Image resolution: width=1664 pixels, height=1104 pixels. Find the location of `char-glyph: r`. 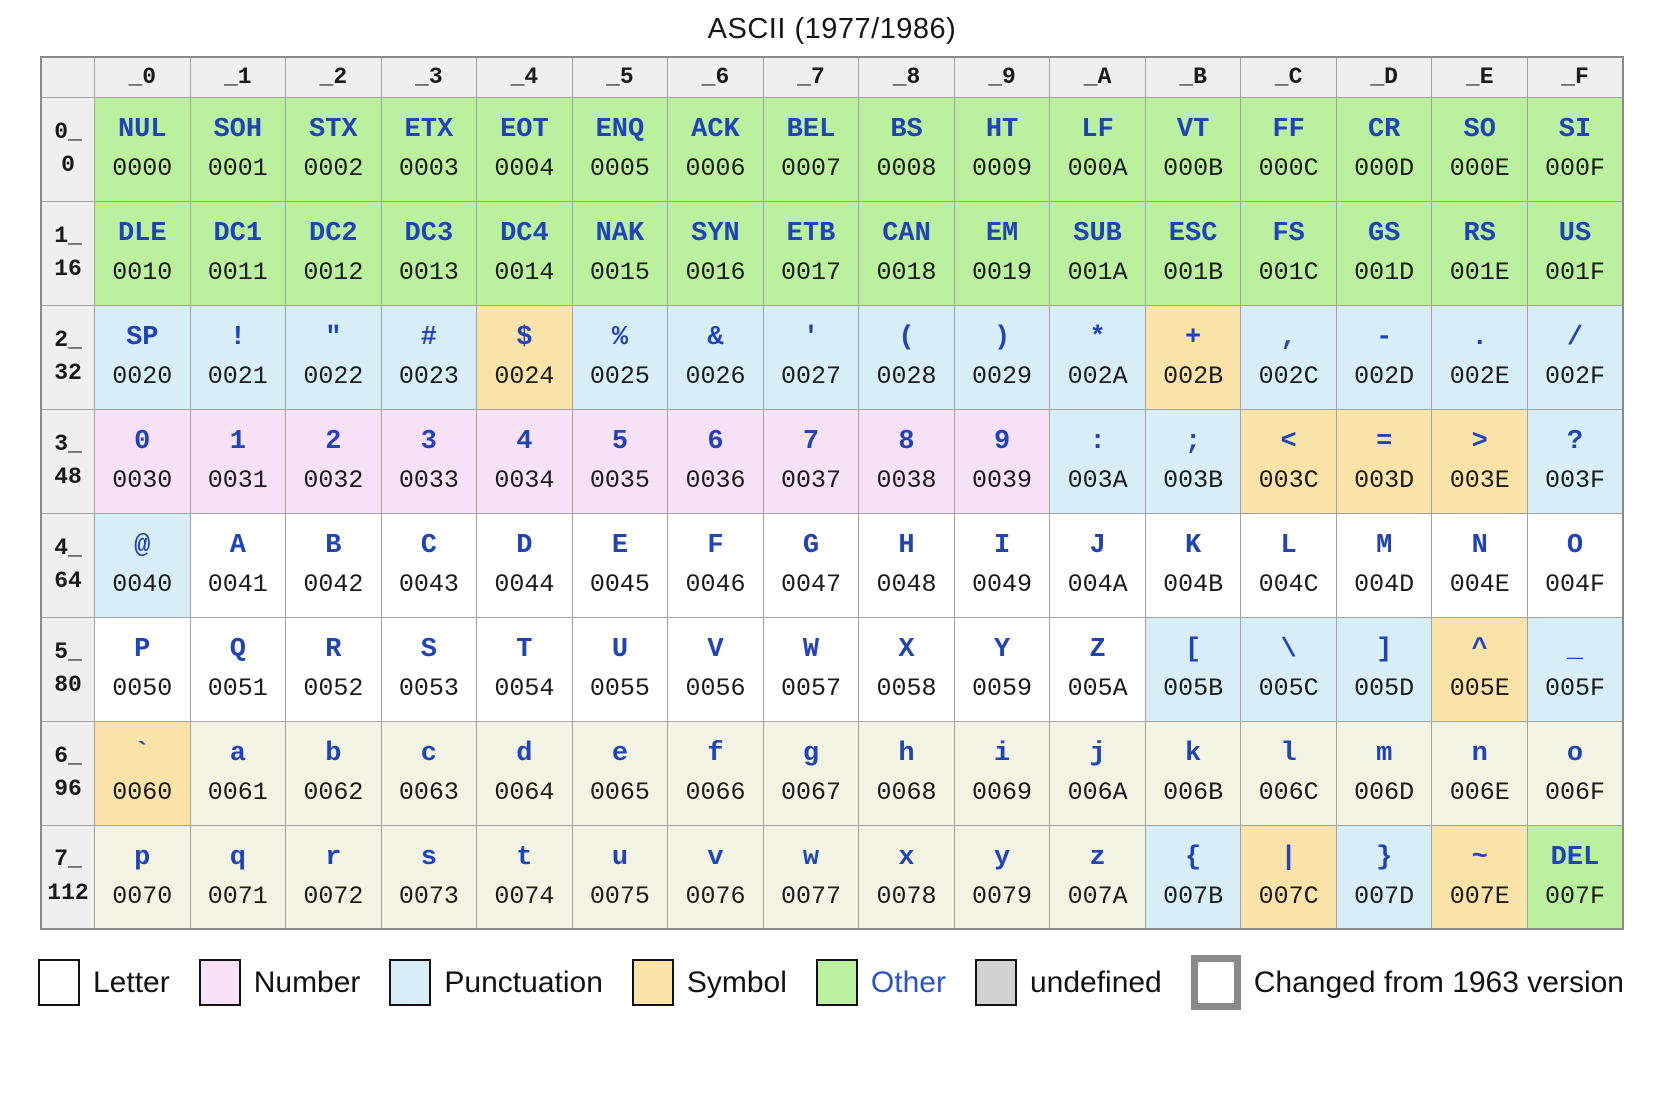

char-glyph: r is located at coordinates (333, 857).